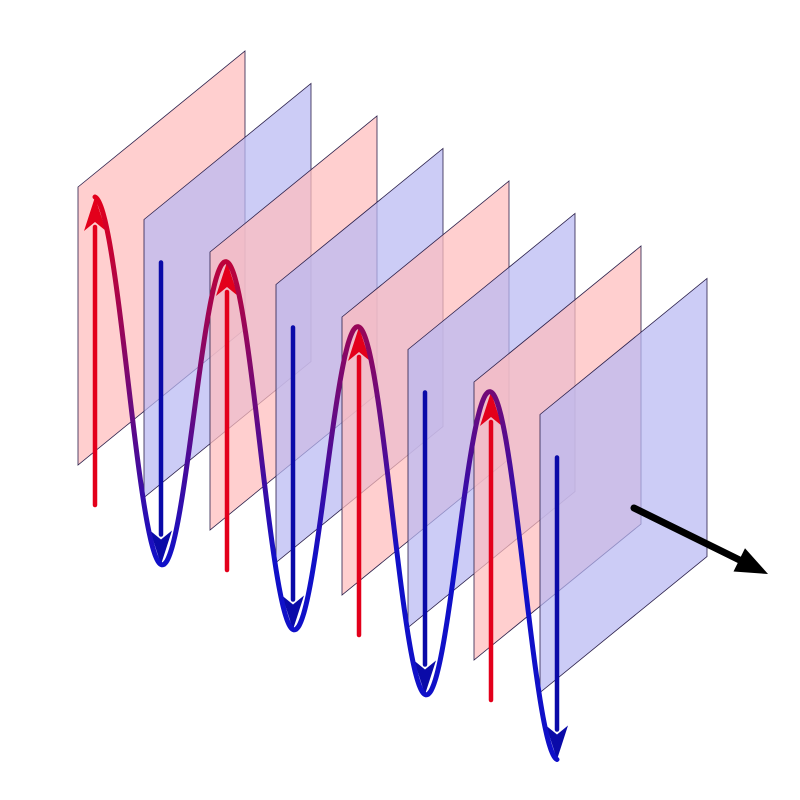  Describe the element at coordinates (623, 485) in the screenshot. I see `wavefront-plane-trough` at that location.